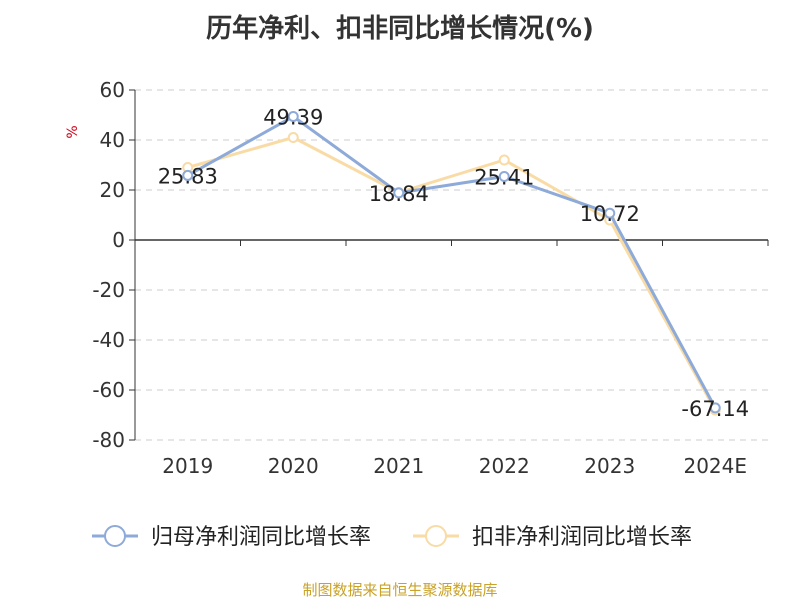 Image resolution: width=800 pixels, height=600 pixels. I want to click on data-label: 25.83, so click(188, 176).